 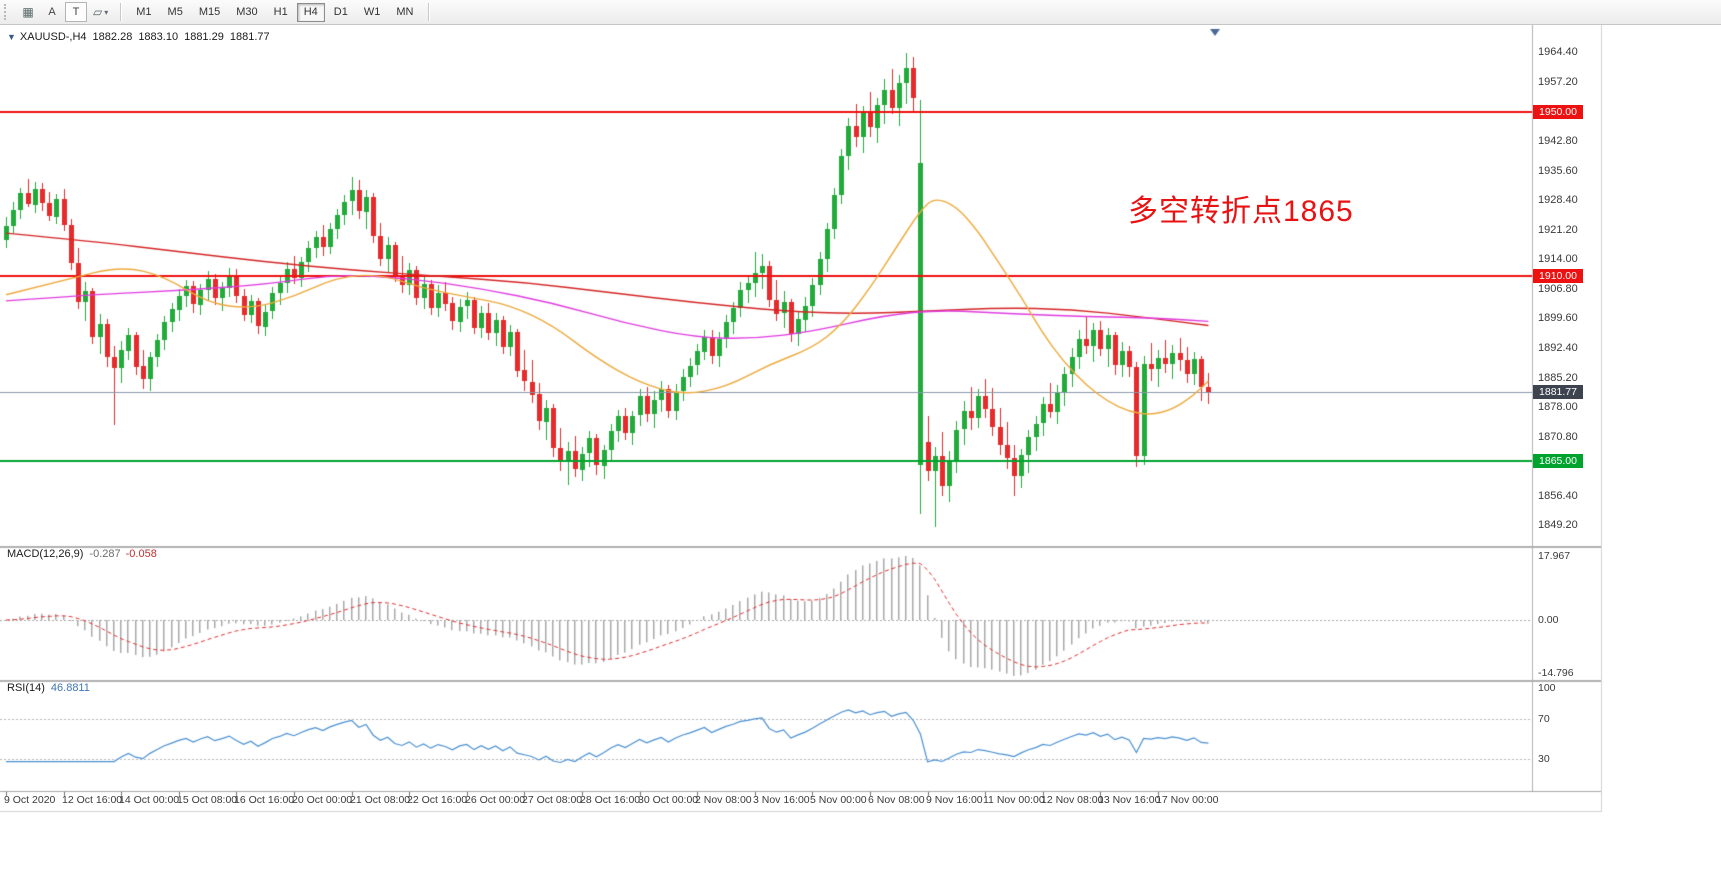 I want to click on timeframe-button-w1: W1, so click(x=372, y=12).